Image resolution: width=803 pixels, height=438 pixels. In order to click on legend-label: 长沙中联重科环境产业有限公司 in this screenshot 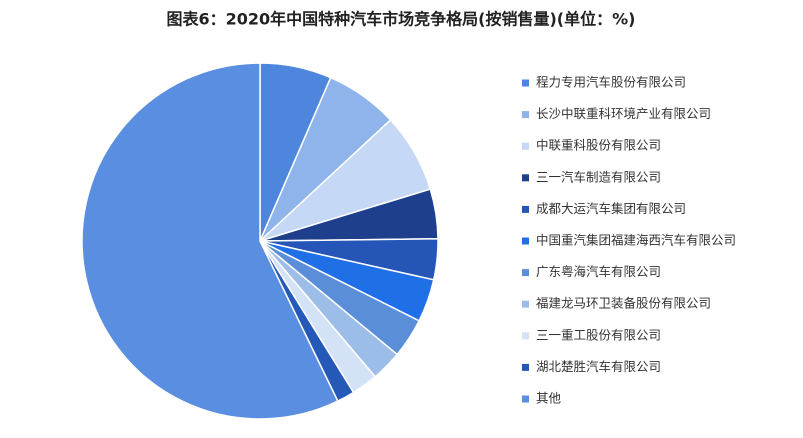, I will do `click(623, 113)`.